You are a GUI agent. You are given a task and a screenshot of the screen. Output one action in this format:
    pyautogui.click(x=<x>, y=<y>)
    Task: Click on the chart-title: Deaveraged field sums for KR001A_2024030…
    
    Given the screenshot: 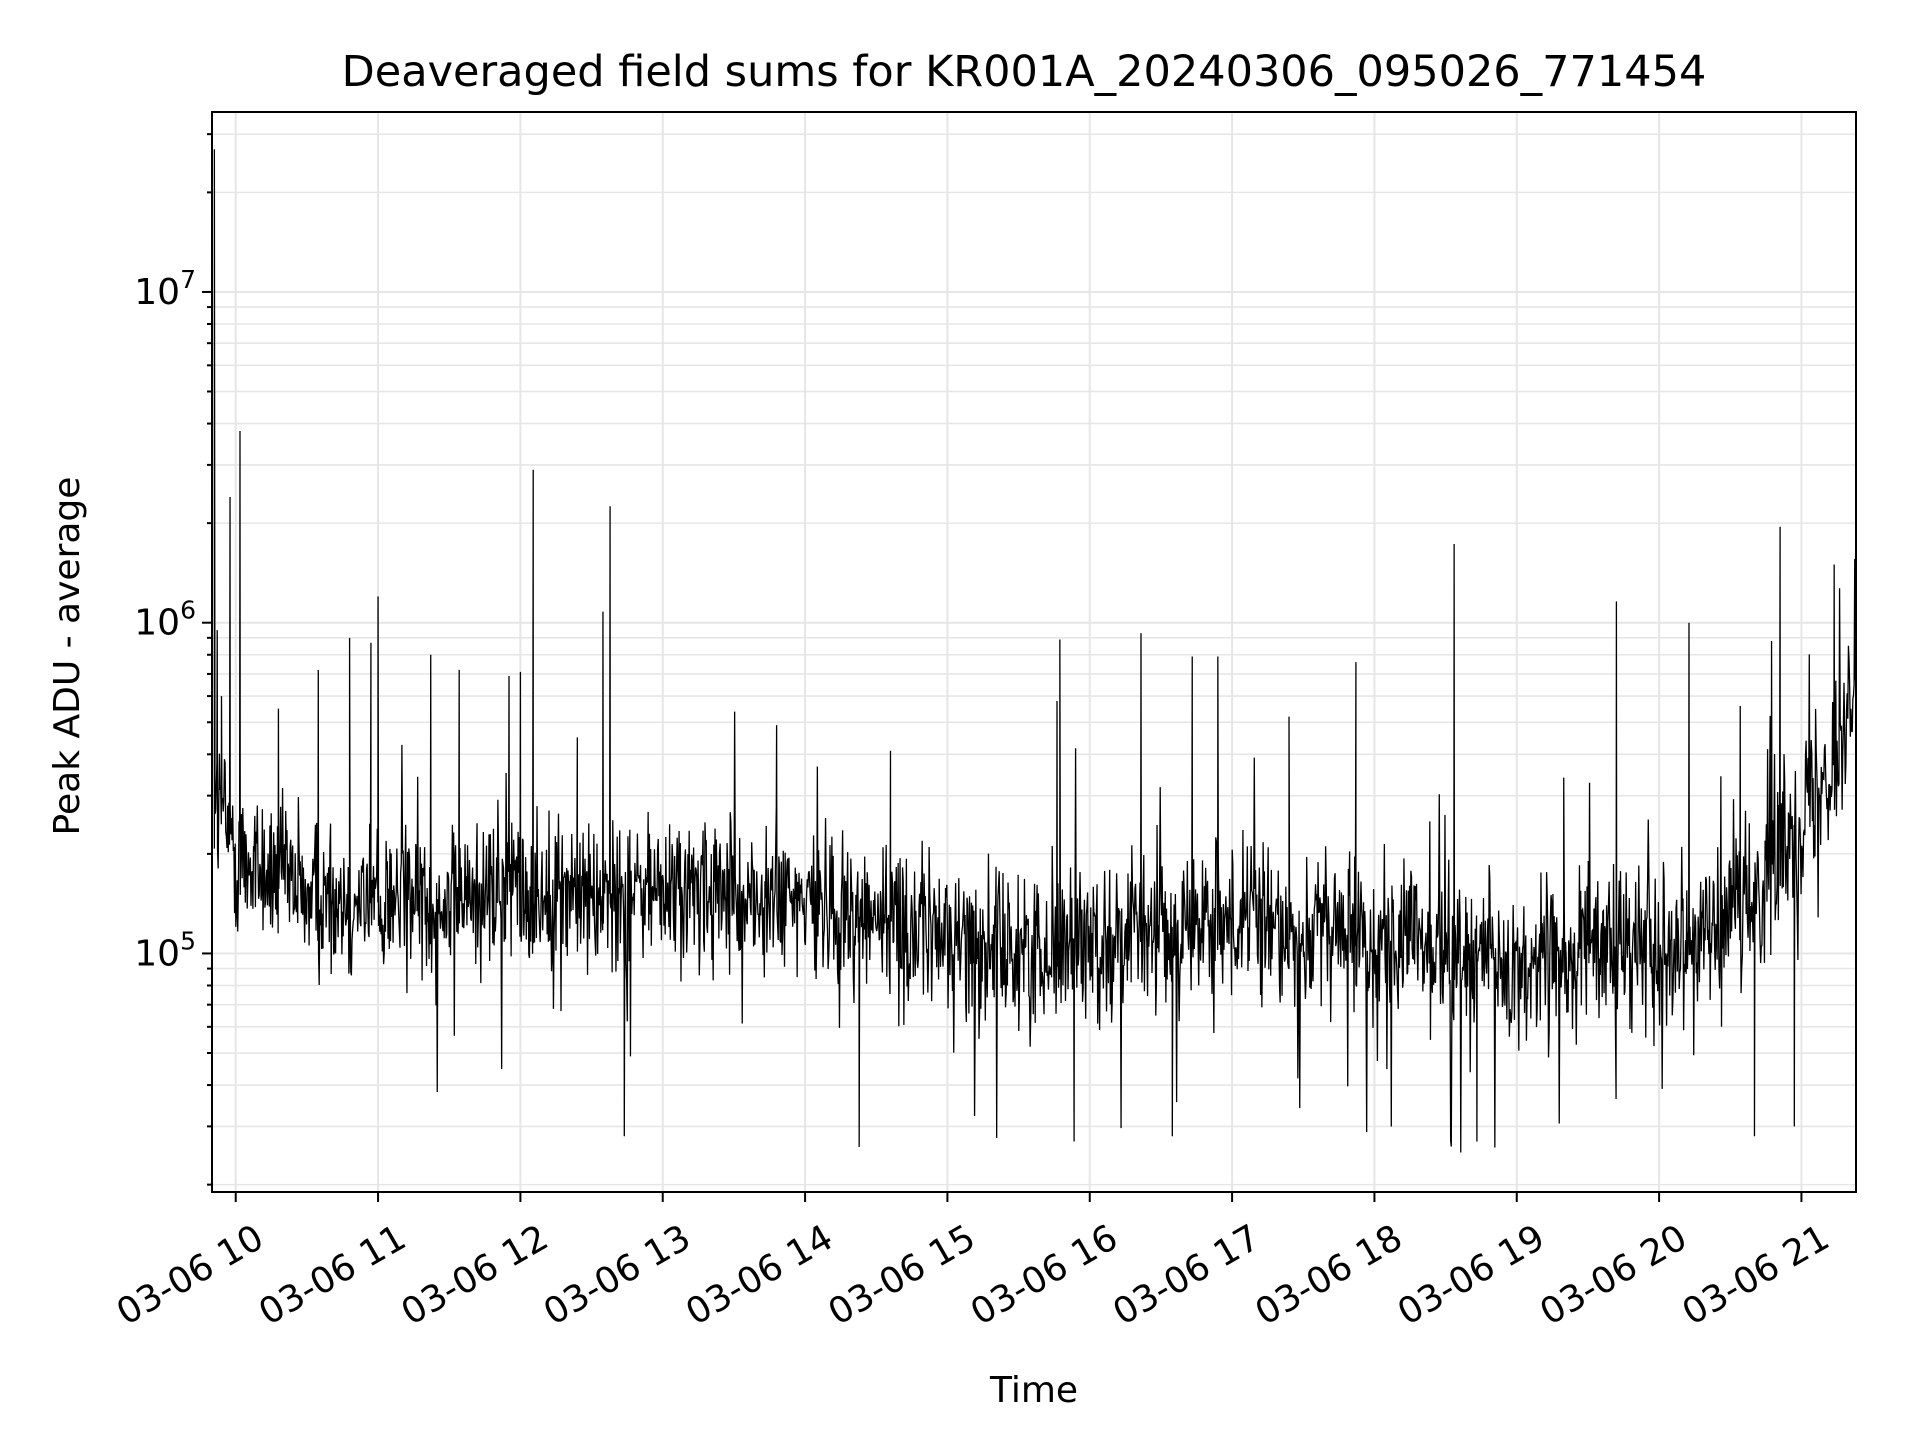 What is the action you would take?
    pyautogui.click(x=1024, y=72)
    